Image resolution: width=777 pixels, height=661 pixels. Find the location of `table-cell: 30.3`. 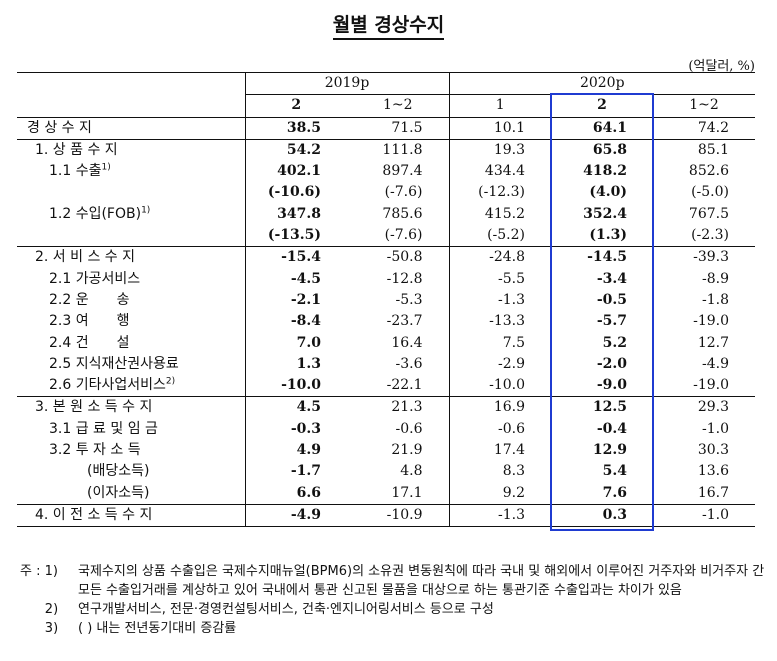

table-cell: 30.3 is located at coordinates (713, 450).